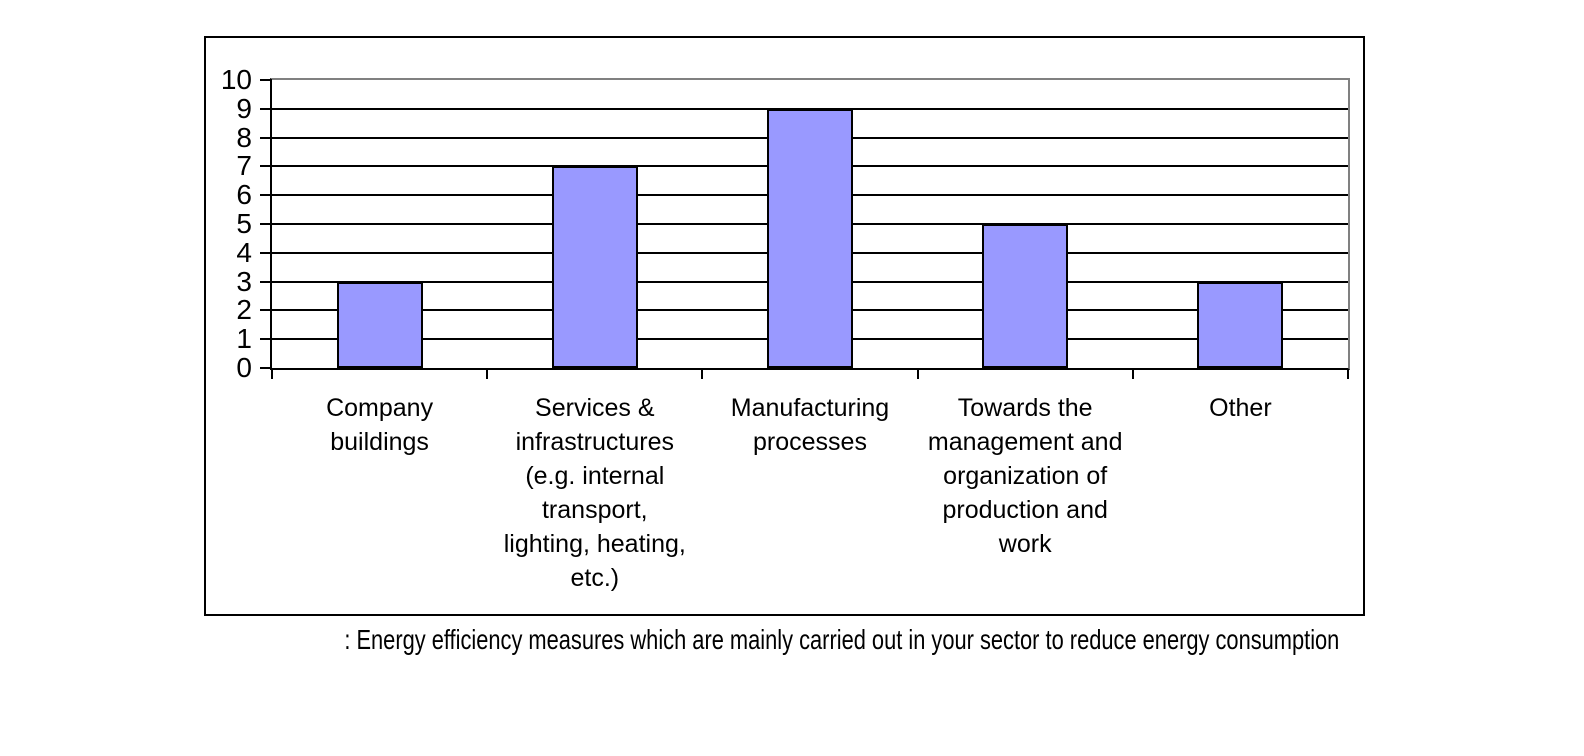  Describe the element at coordinates (244, 137) in the screenshot. I see `y-tick-label-8: 8` at that location.